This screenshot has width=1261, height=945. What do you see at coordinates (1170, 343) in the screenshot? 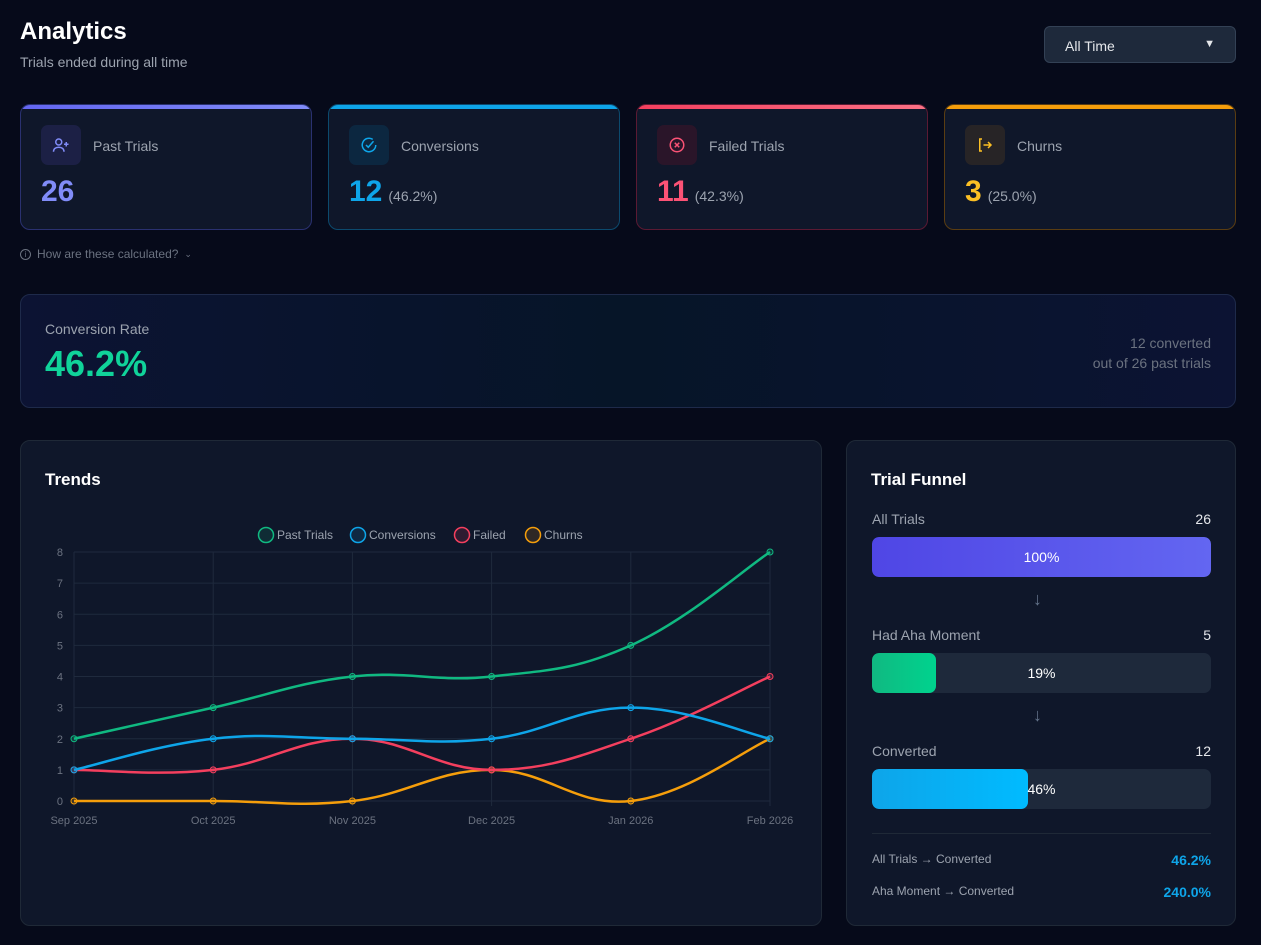
I see `converted-count: 12 converted` at bounding box center [1170, 343].